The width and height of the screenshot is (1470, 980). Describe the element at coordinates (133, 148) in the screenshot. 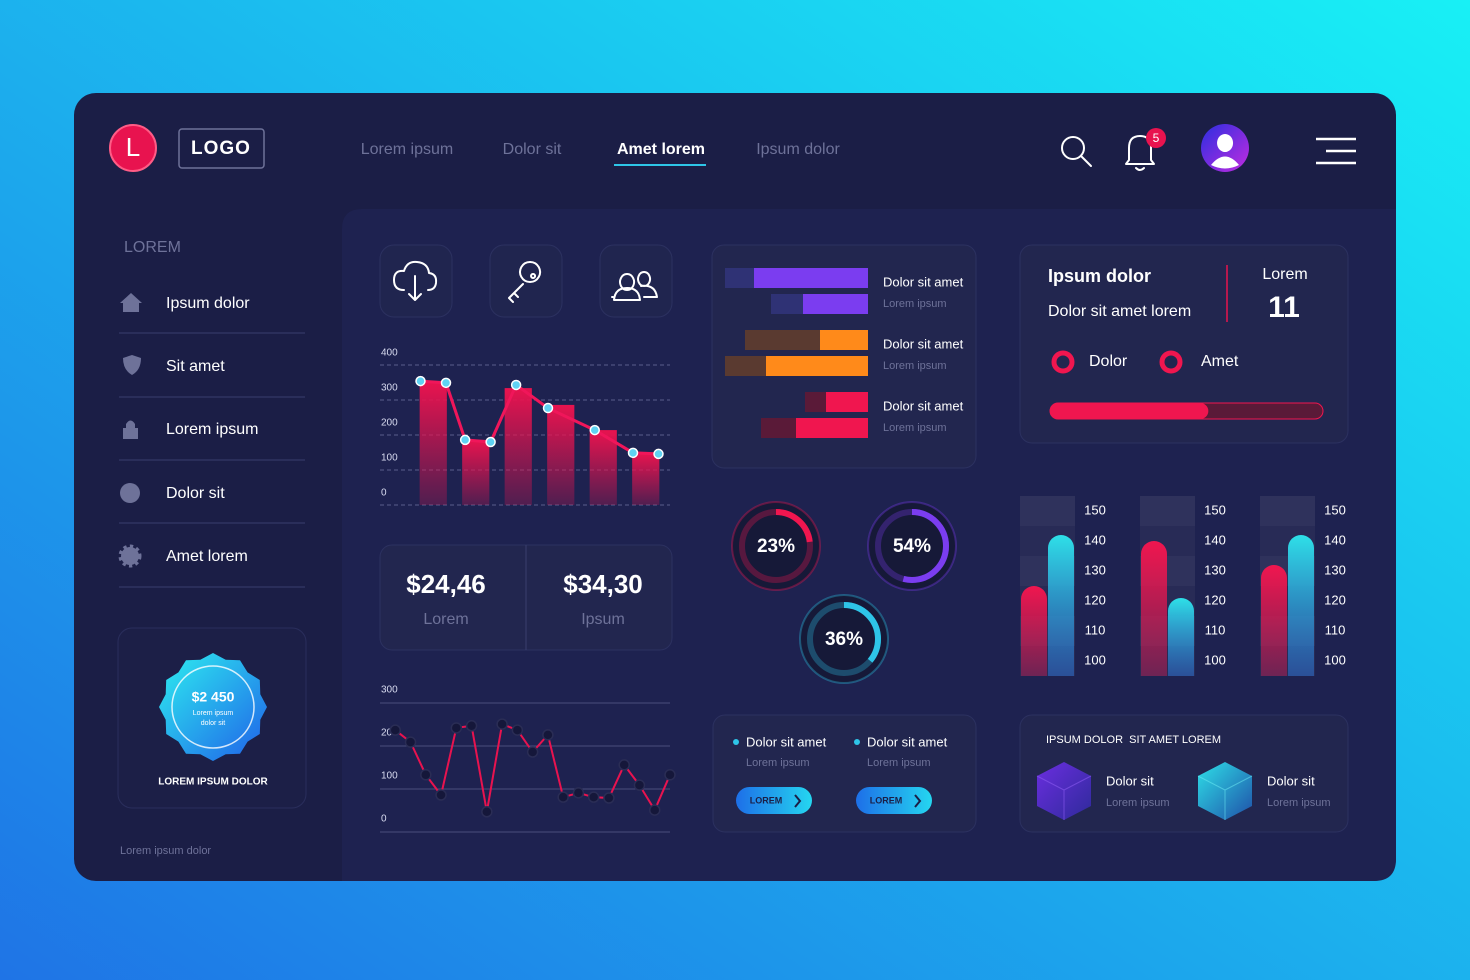

I see `logo-mark` at that location.